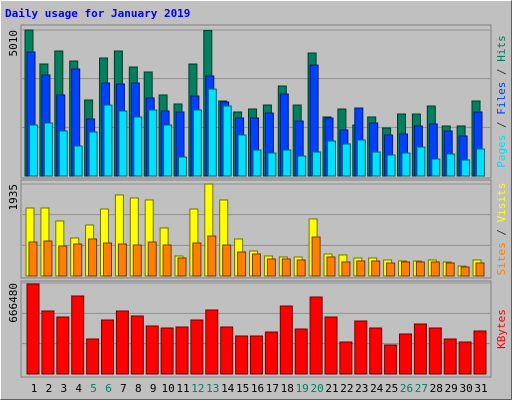 The image size is (512, 400). Describe the element at coordinates (49, 388) in the screenshot. I see `x-tick-label: 2` at that location.